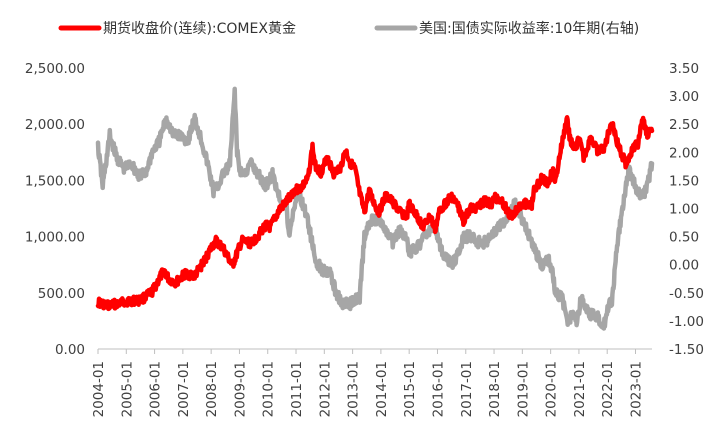 This screenshot has width=724, height=434. Describe the element at coordinates (297, 389) in the screenshot. I see `x-tick-label: 2011-01` at that location.